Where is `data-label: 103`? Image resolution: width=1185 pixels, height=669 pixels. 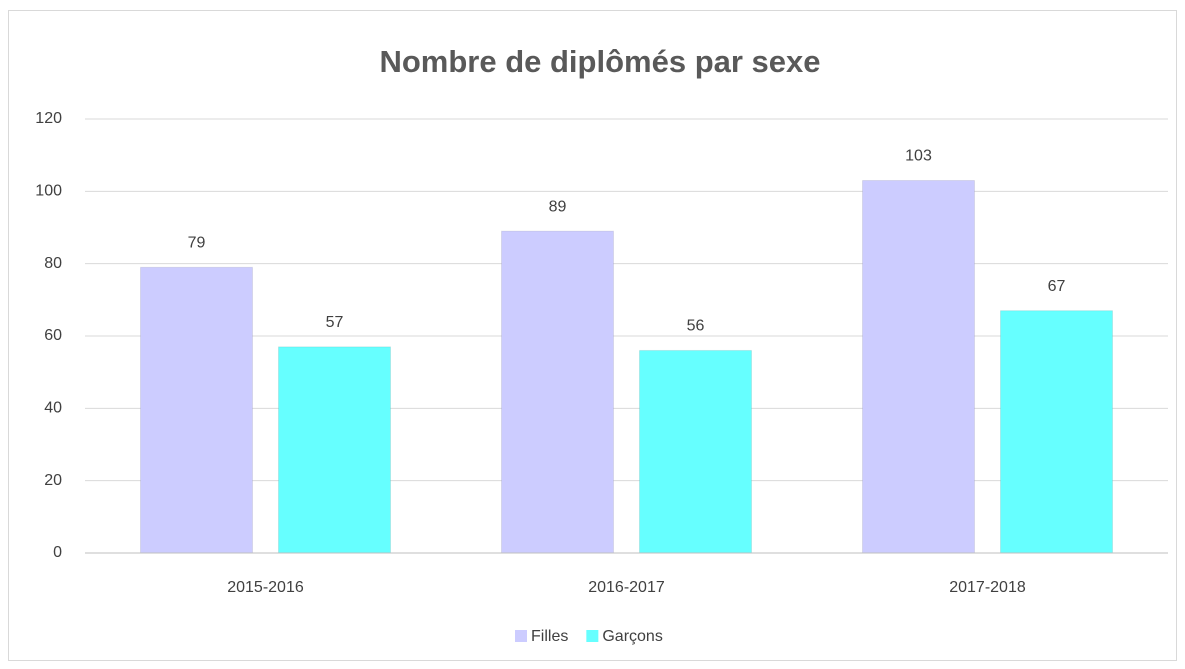
data-label: 103 is located at coordinates (918, 156).